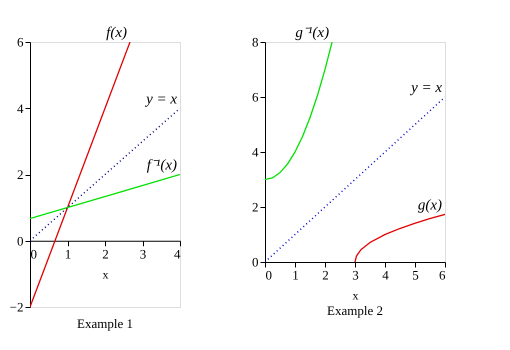  I want to click on series-label: f⁻¹(x), so click(162, 166).